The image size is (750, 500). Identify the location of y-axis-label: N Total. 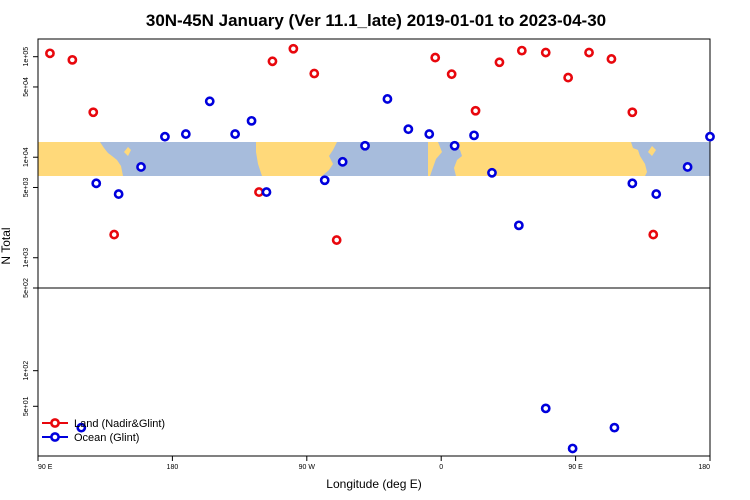
(6, 245).